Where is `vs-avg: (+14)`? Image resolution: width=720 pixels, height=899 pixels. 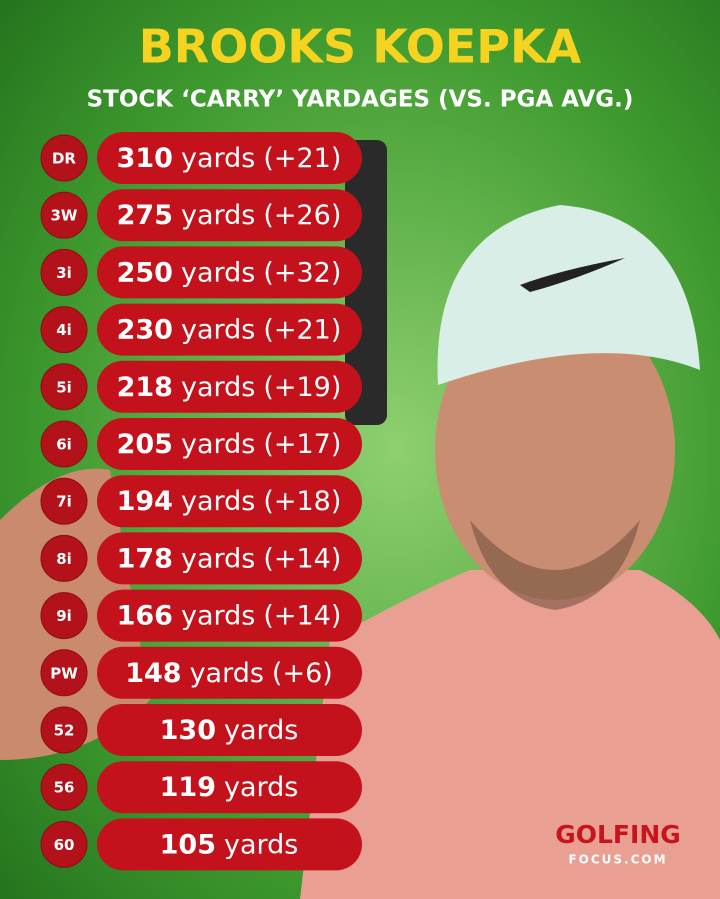 vs-avg: (+14) is located at coordinates (302, 558).